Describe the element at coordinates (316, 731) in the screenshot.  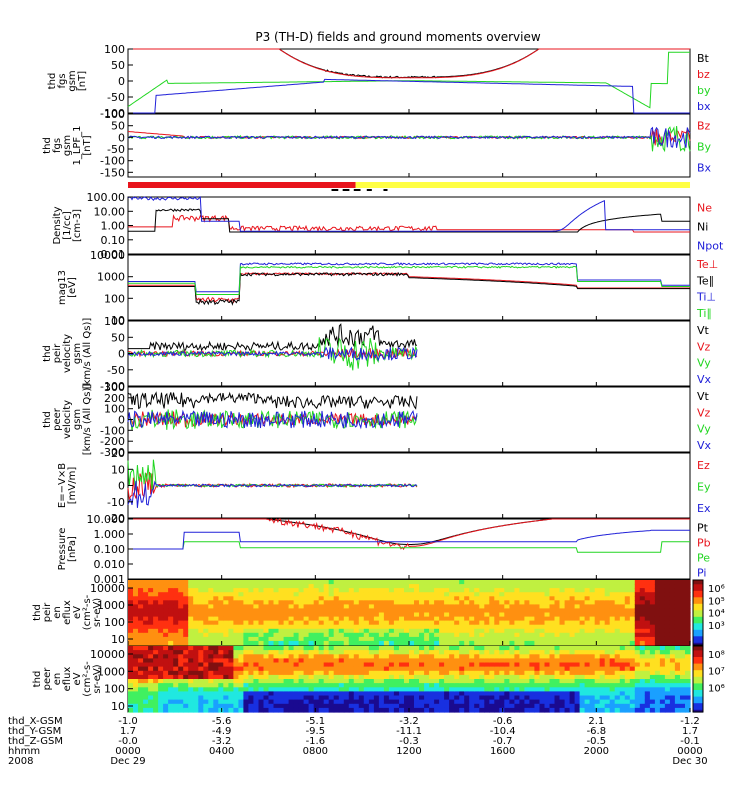
I see `x-axis-value: -9.5` at that location.